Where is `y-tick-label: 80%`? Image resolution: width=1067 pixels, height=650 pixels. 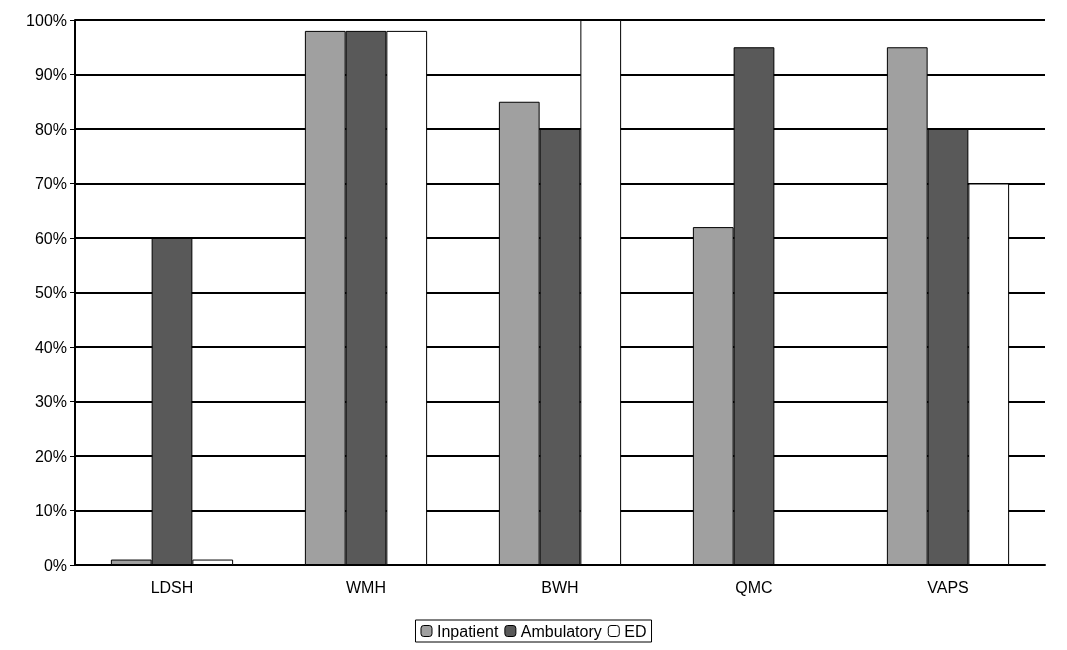 y-tick-label: 80% is located at coordinates (50, 129).